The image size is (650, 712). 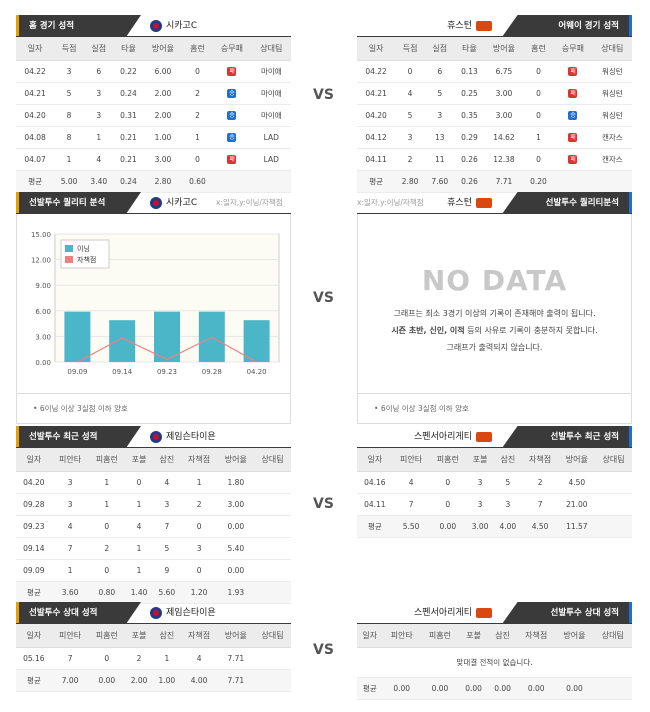 I want to click on average-cell: 0.24, so click(x=128, y=181).